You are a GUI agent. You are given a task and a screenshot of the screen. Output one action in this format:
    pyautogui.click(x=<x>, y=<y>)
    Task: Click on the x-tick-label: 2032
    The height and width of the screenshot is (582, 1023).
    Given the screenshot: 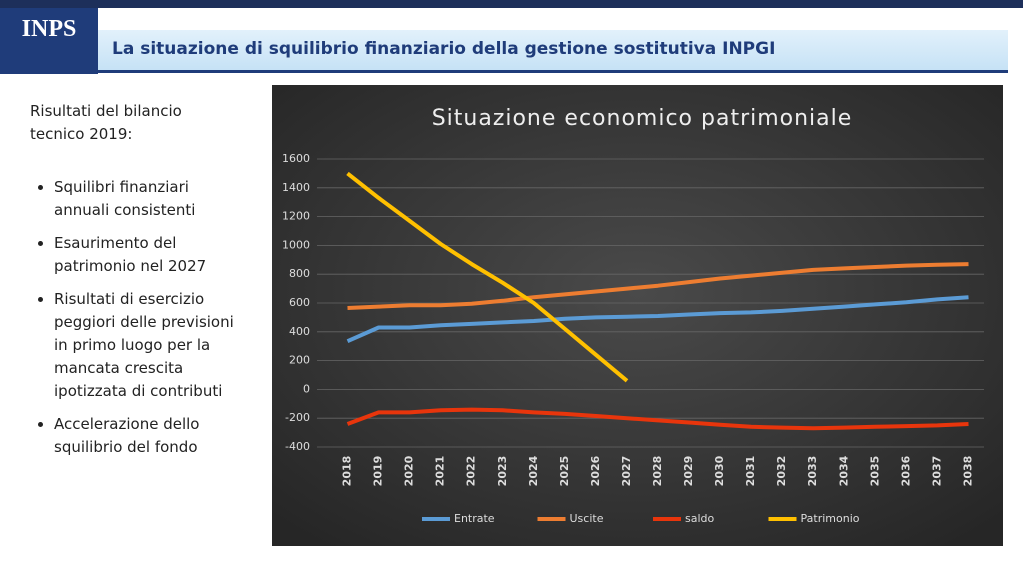 What is the action you would take?
    pyautogui.click(x=781, y=471)
    